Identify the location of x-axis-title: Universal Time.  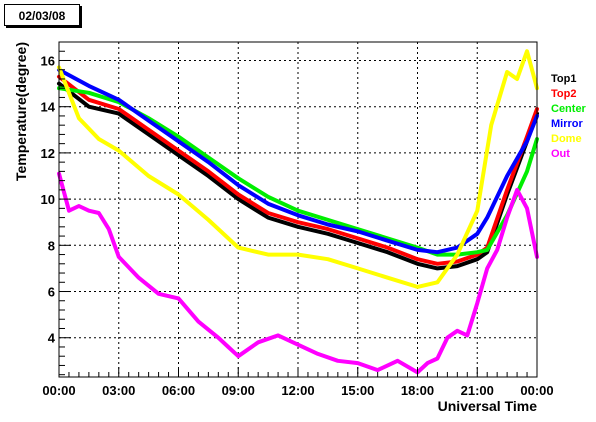
(488, 406).